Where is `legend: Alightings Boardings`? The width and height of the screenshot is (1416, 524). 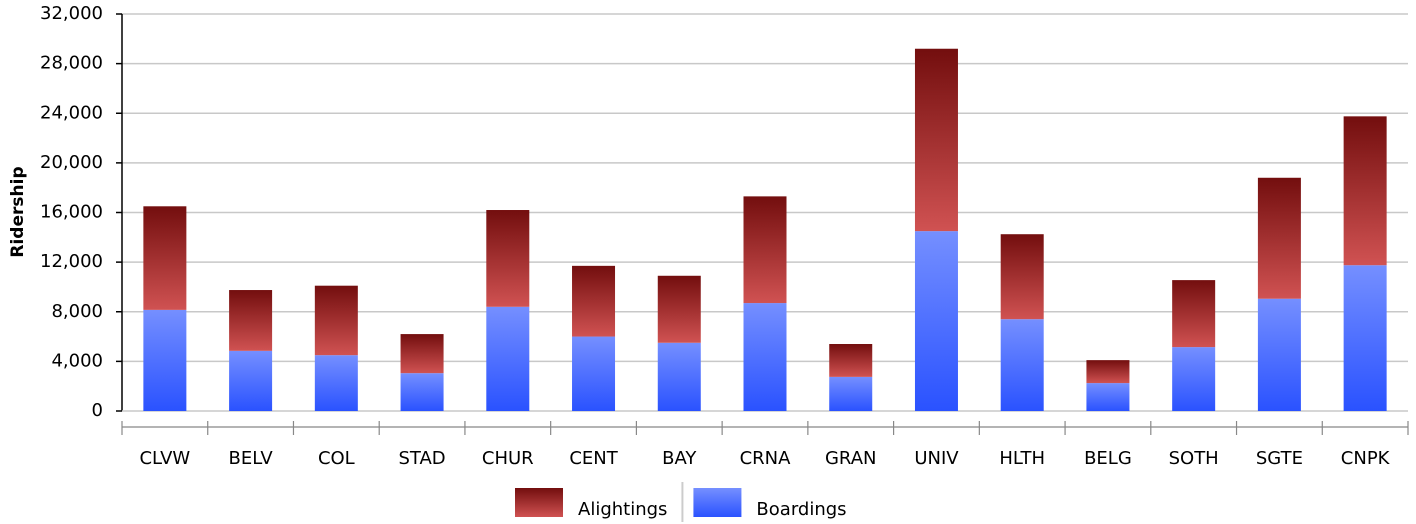
legend: Alightings Boardings is located at coordinates (681, 502).